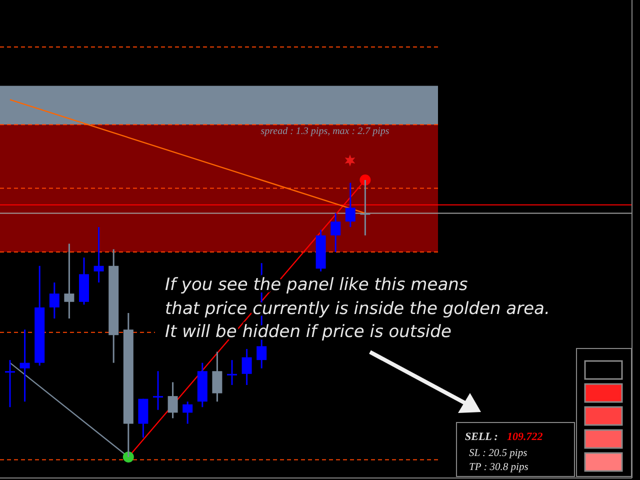  What do you see at coordinates (498, 467) in the screenshot?
I see `text: TP : 30.8 pips` at bounding box center [498, 467].